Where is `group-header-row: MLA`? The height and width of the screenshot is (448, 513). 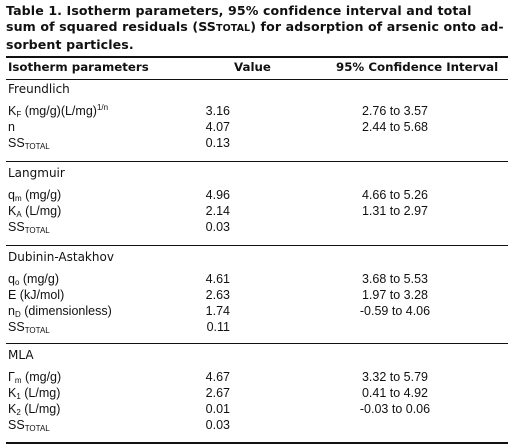
group-header-row: MLA is located at coordinates (257, 355).